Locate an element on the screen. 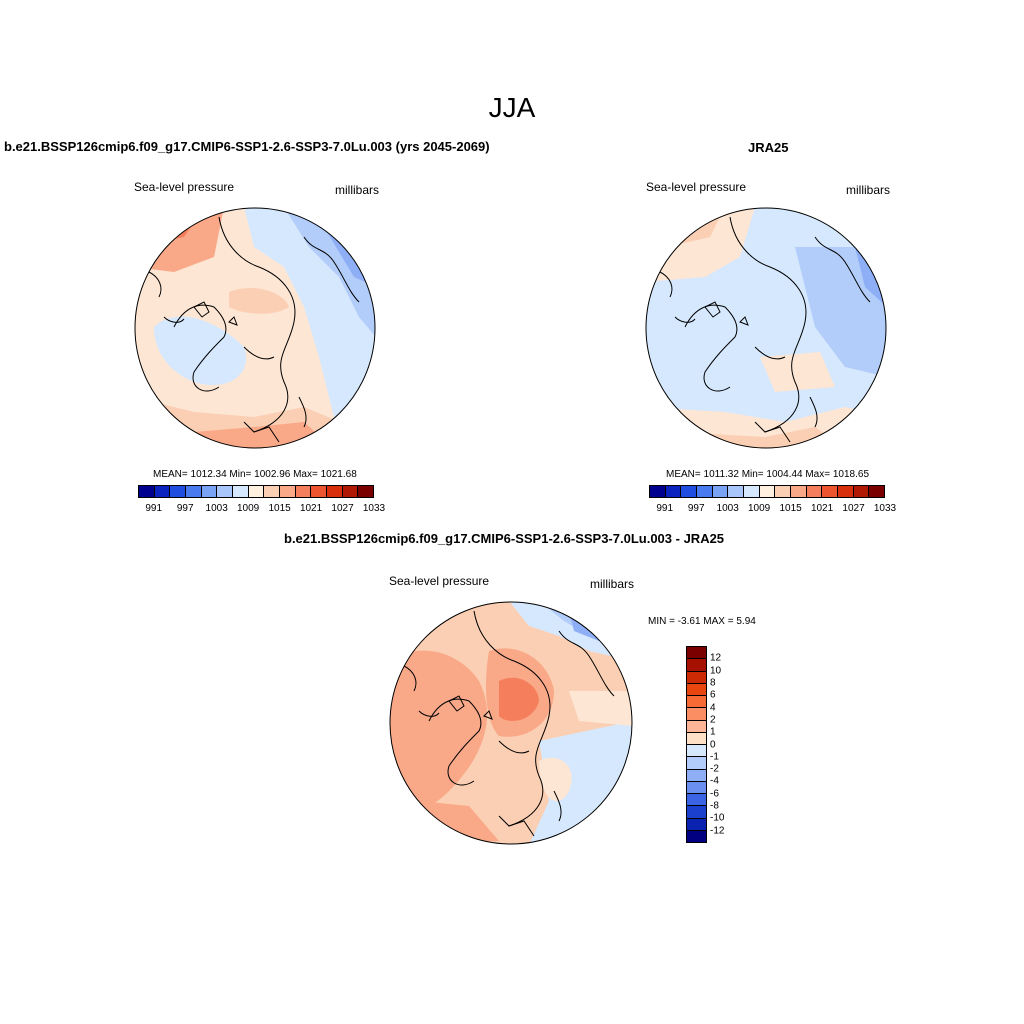 The image size is (1024, 1024). diff-units-label: millibars is located at coordinates (612, 584).